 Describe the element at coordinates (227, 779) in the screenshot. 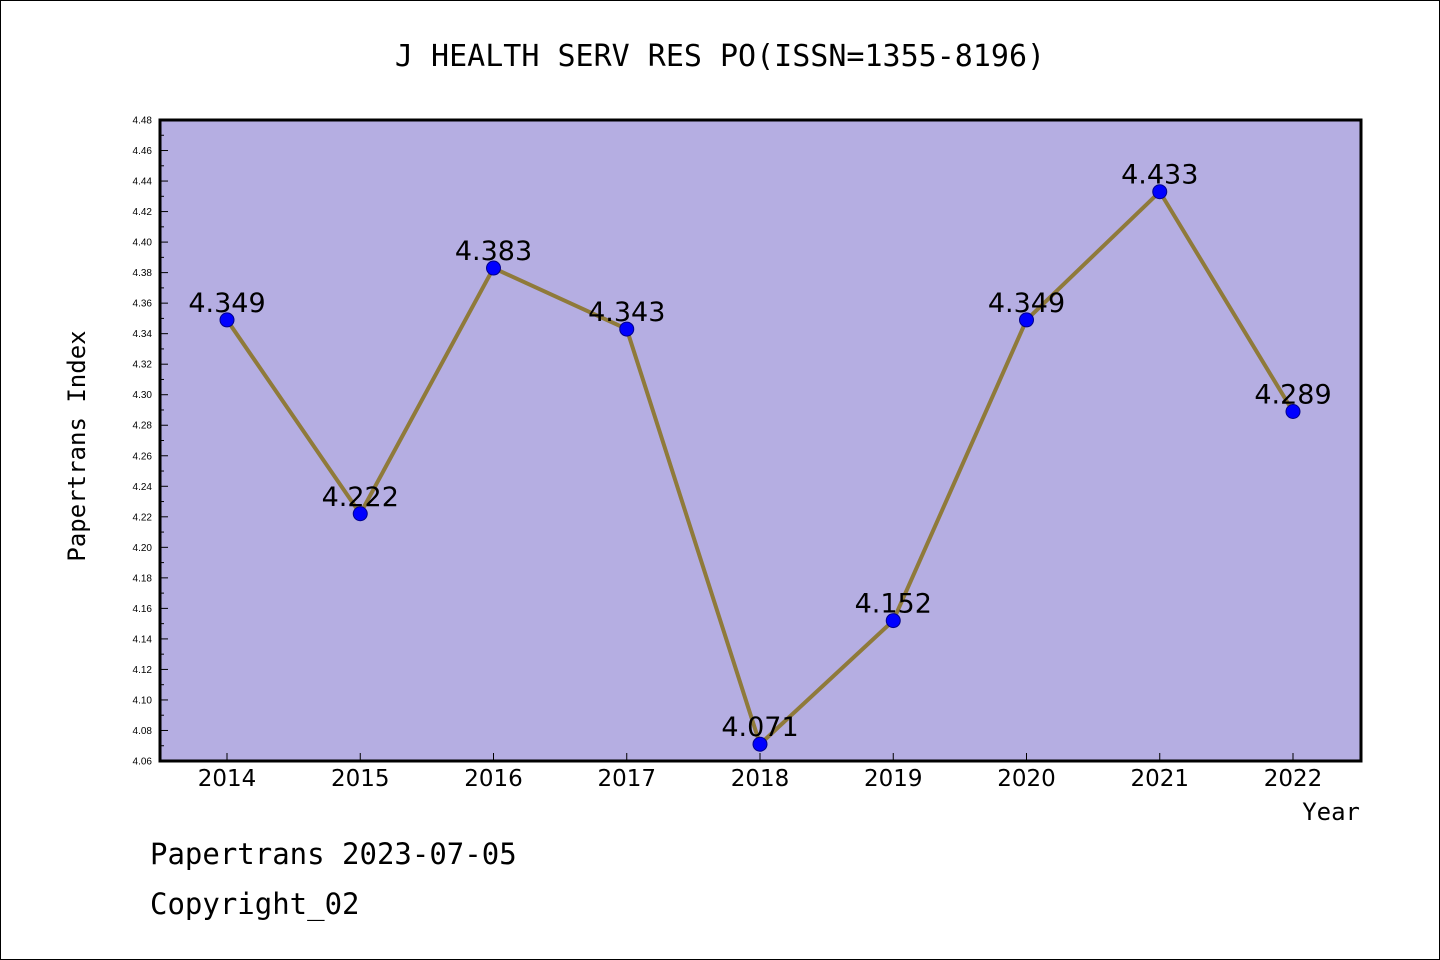

I see `x-tick-label: 2014` at that location.